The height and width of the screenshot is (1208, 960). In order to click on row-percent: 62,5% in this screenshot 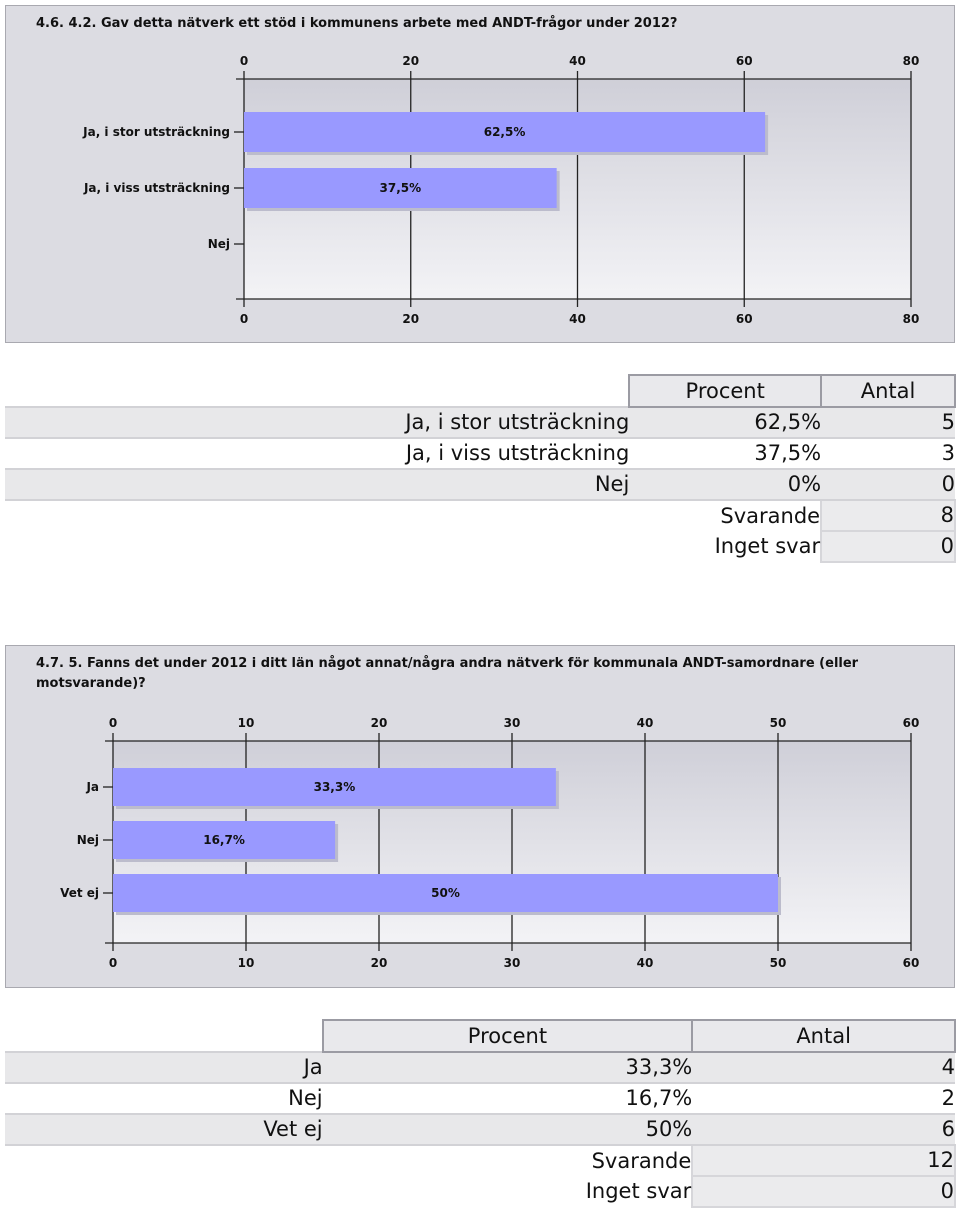, I will do `click(725, 422)`.